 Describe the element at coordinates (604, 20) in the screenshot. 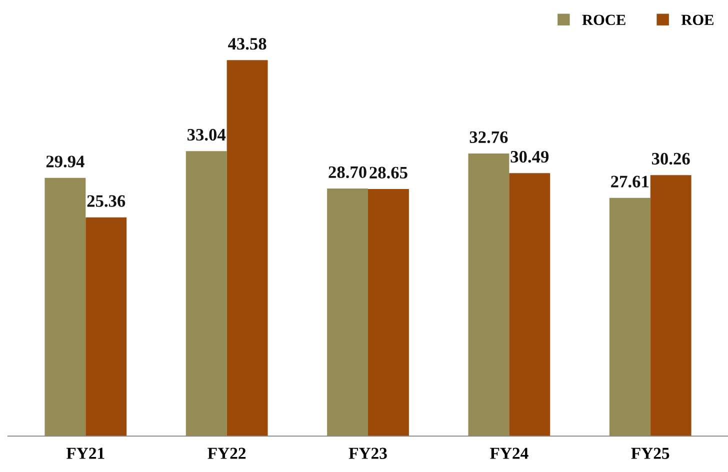

I see `legend-label: ROCE` at that location.